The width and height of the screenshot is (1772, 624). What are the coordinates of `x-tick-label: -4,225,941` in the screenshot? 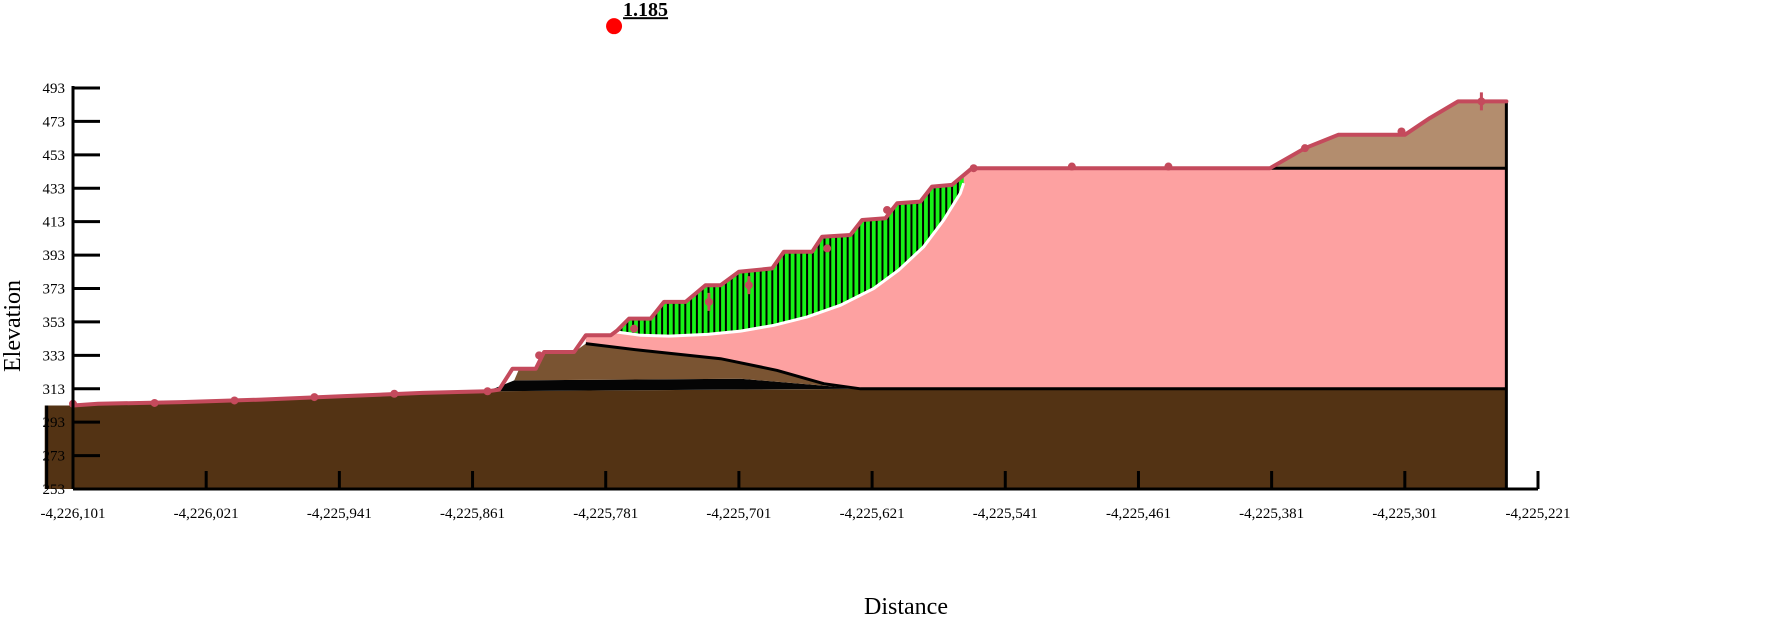 It's located at (339, 514).